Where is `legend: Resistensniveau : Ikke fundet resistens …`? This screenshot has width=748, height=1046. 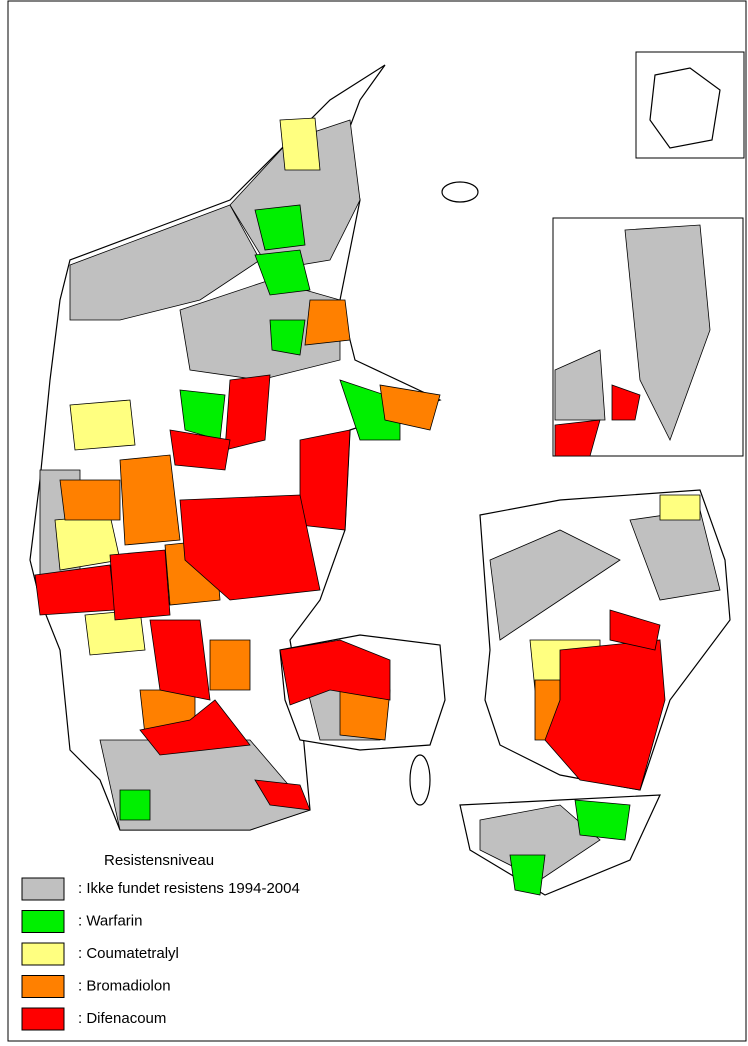 legend: Resistensniveau : Ikke fundet resistens … is located at coordinates (160, 941).